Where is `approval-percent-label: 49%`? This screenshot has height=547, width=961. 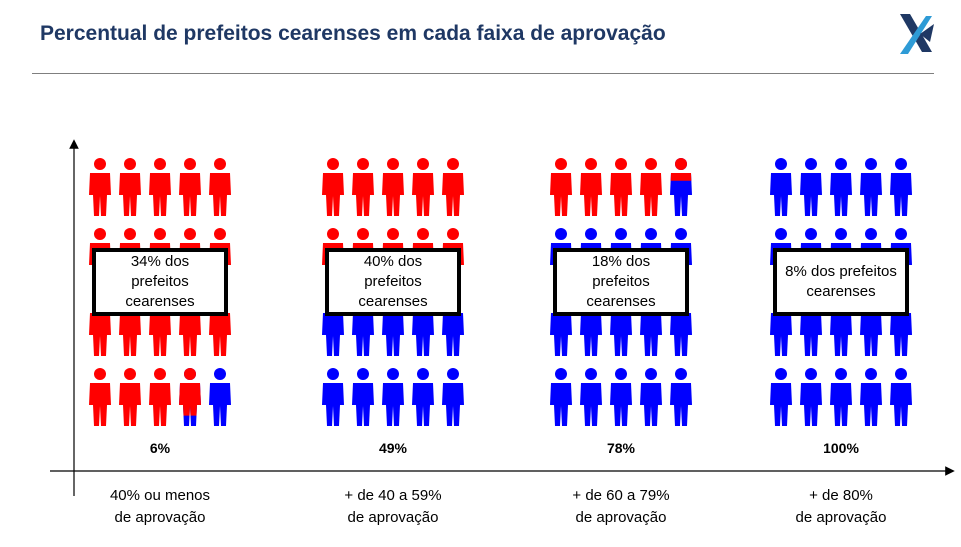
approval-percent-label: 49% is located at coordinates (393, 448).